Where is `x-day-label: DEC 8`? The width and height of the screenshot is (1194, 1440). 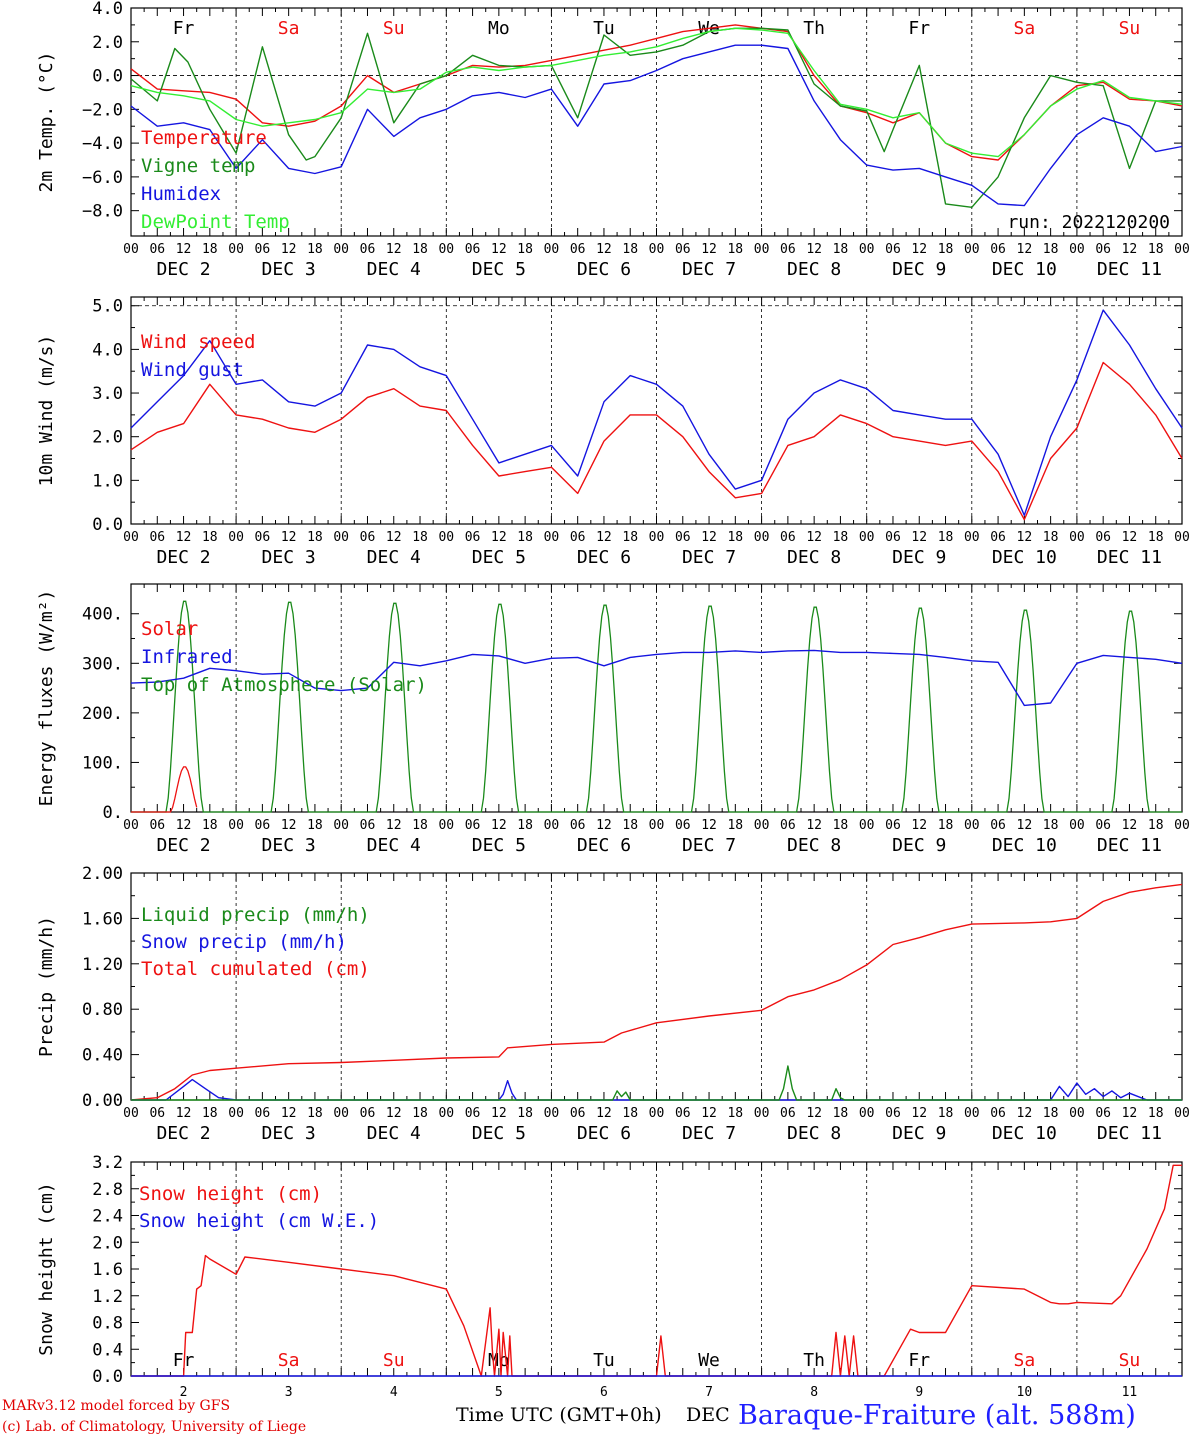 x-day-label: DEC 8 is located at coordinates (814, 1133).